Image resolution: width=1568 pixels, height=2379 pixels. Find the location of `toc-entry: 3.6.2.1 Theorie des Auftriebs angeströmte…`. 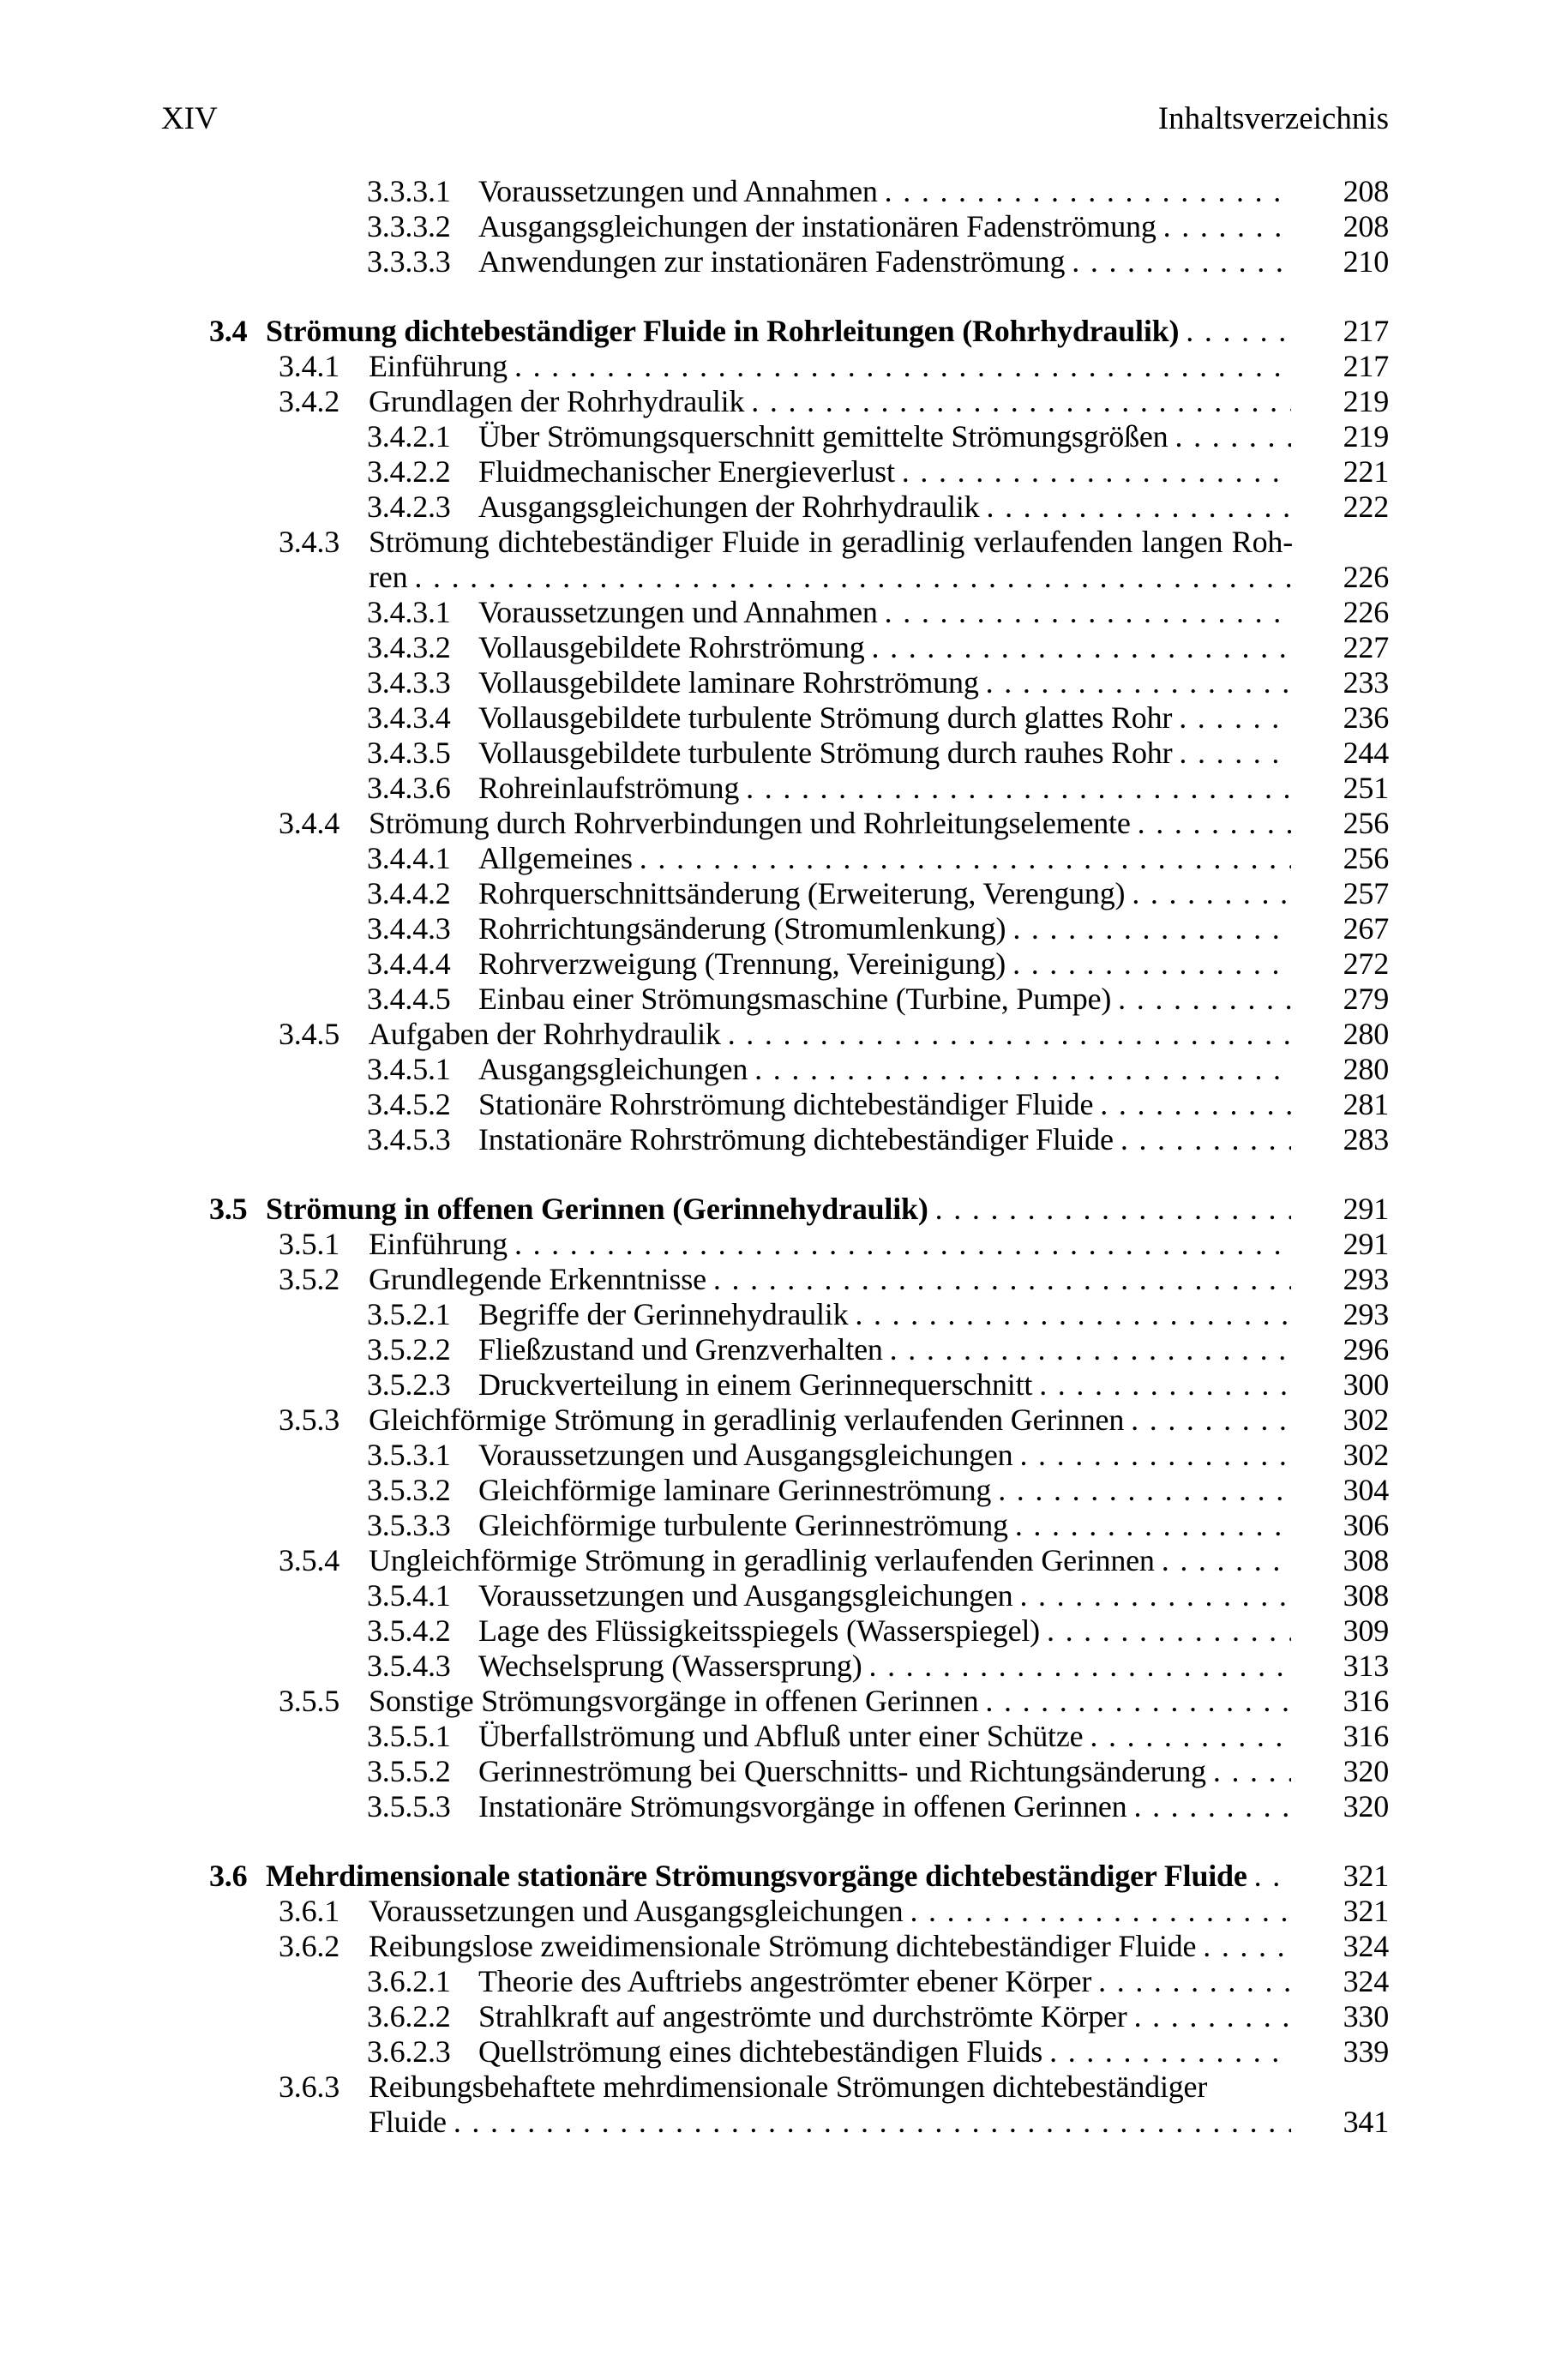

toc-entry: 3.6.2.1 Theorie des Auftriebs angeströmte… is located at coordinates (694, 1981).